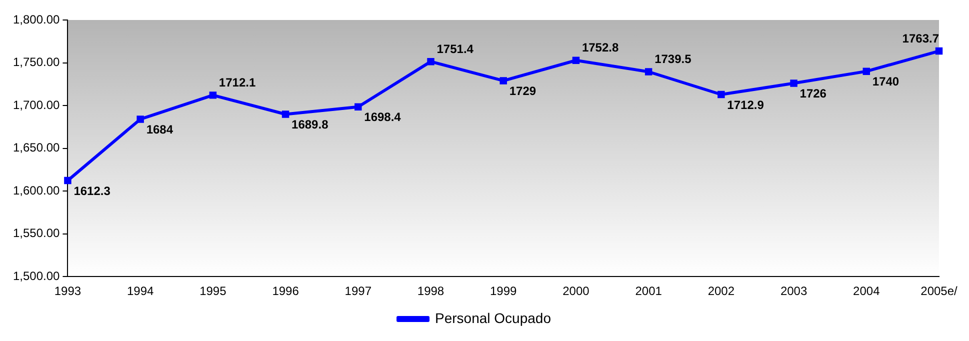  Describe the element at coordinates (721, 291) in the screenshot. I see `x-tick-label: 2002` at that location.